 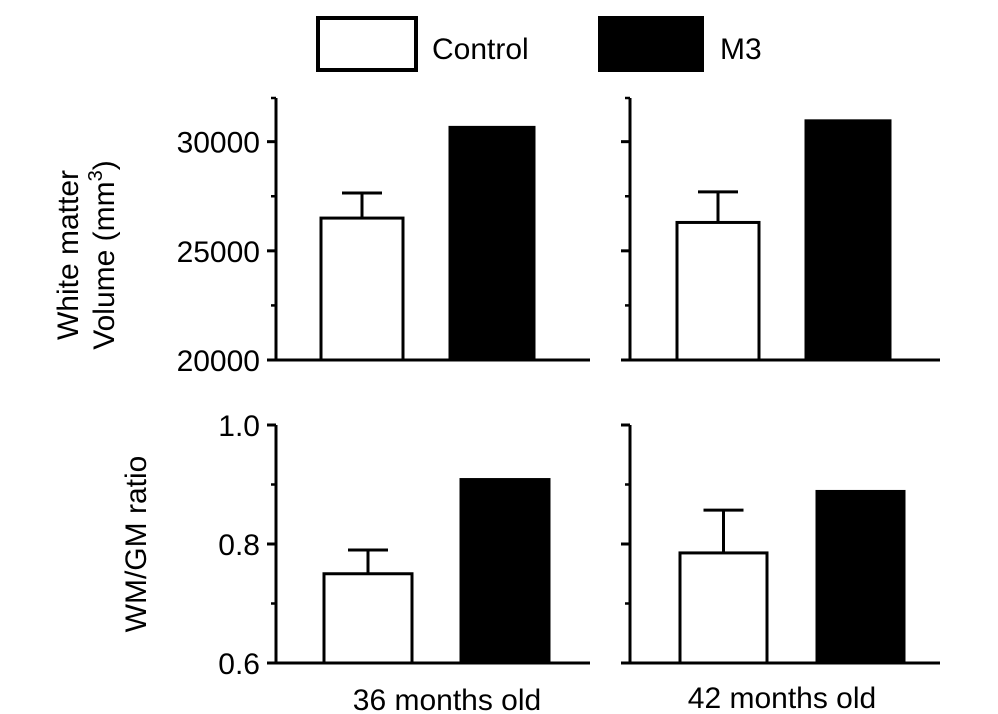 I want to click on y-tick-label: 0.8, so click(x=239, y=545).